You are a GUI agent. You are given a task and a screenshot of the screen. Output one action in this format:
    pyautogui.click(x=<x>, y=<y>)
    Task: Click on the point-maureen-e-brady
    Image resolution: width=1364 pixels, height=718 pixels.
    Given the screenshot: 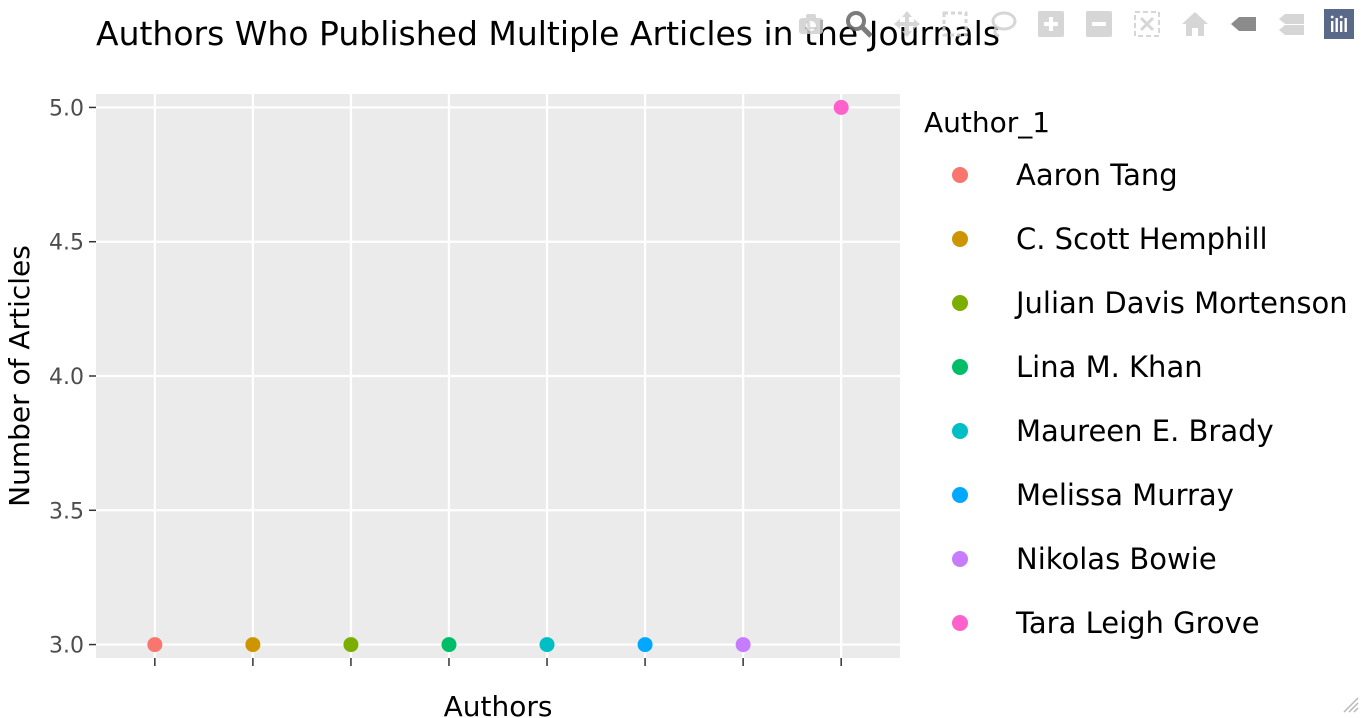 What is the action you would take?
    pyautogui.click(x=547, y=645)
    